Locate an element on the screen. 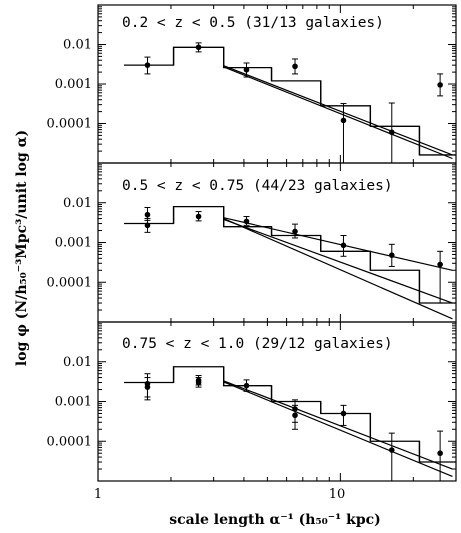 The height and width of the screenshot is (533, 461). y-axis-label: log φ (N/h₅₀⁻³Mpc³/unit log α) is located at coordinates (22, 248).